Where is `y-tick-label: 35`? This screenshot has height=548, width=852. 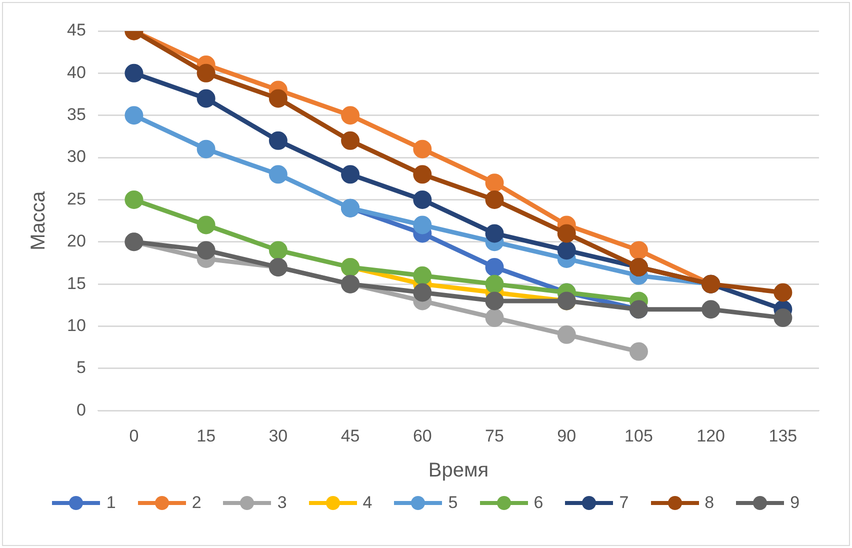
y-tick-label: 35 is located at coordinates (76, 114).